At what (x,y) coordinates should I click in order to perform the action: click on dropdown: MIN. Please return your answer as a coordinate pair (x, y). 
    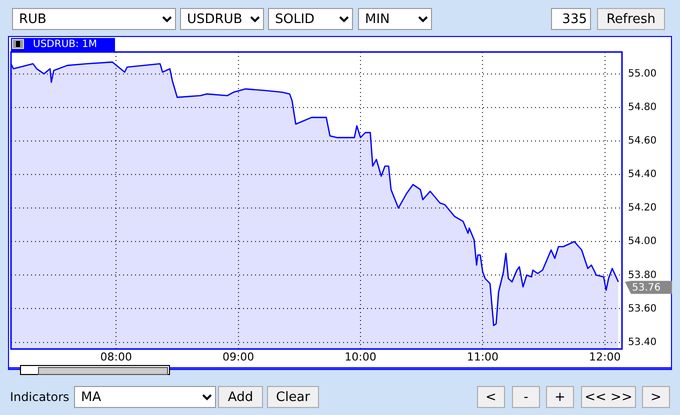
    Looking at the image, I should click on (395, 19).